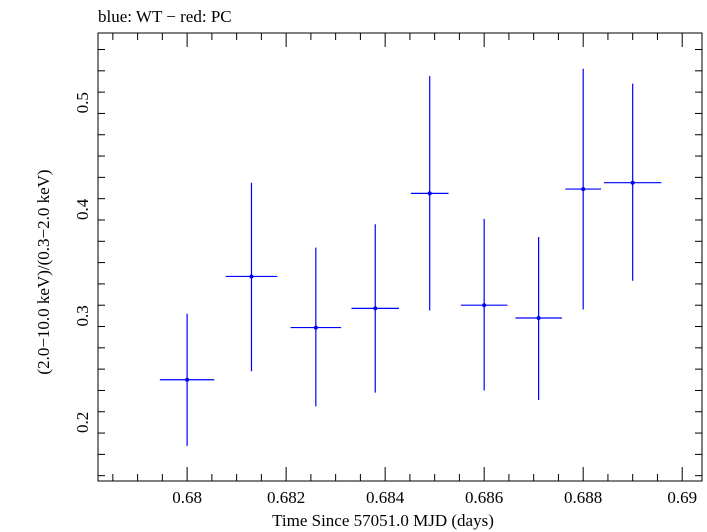 This screenshot has height=532, width=707. What do you see at coordinates (82, 102) in the screenshot?
I see `y-tick-label: 0.5` at bounding box center [82, 102].